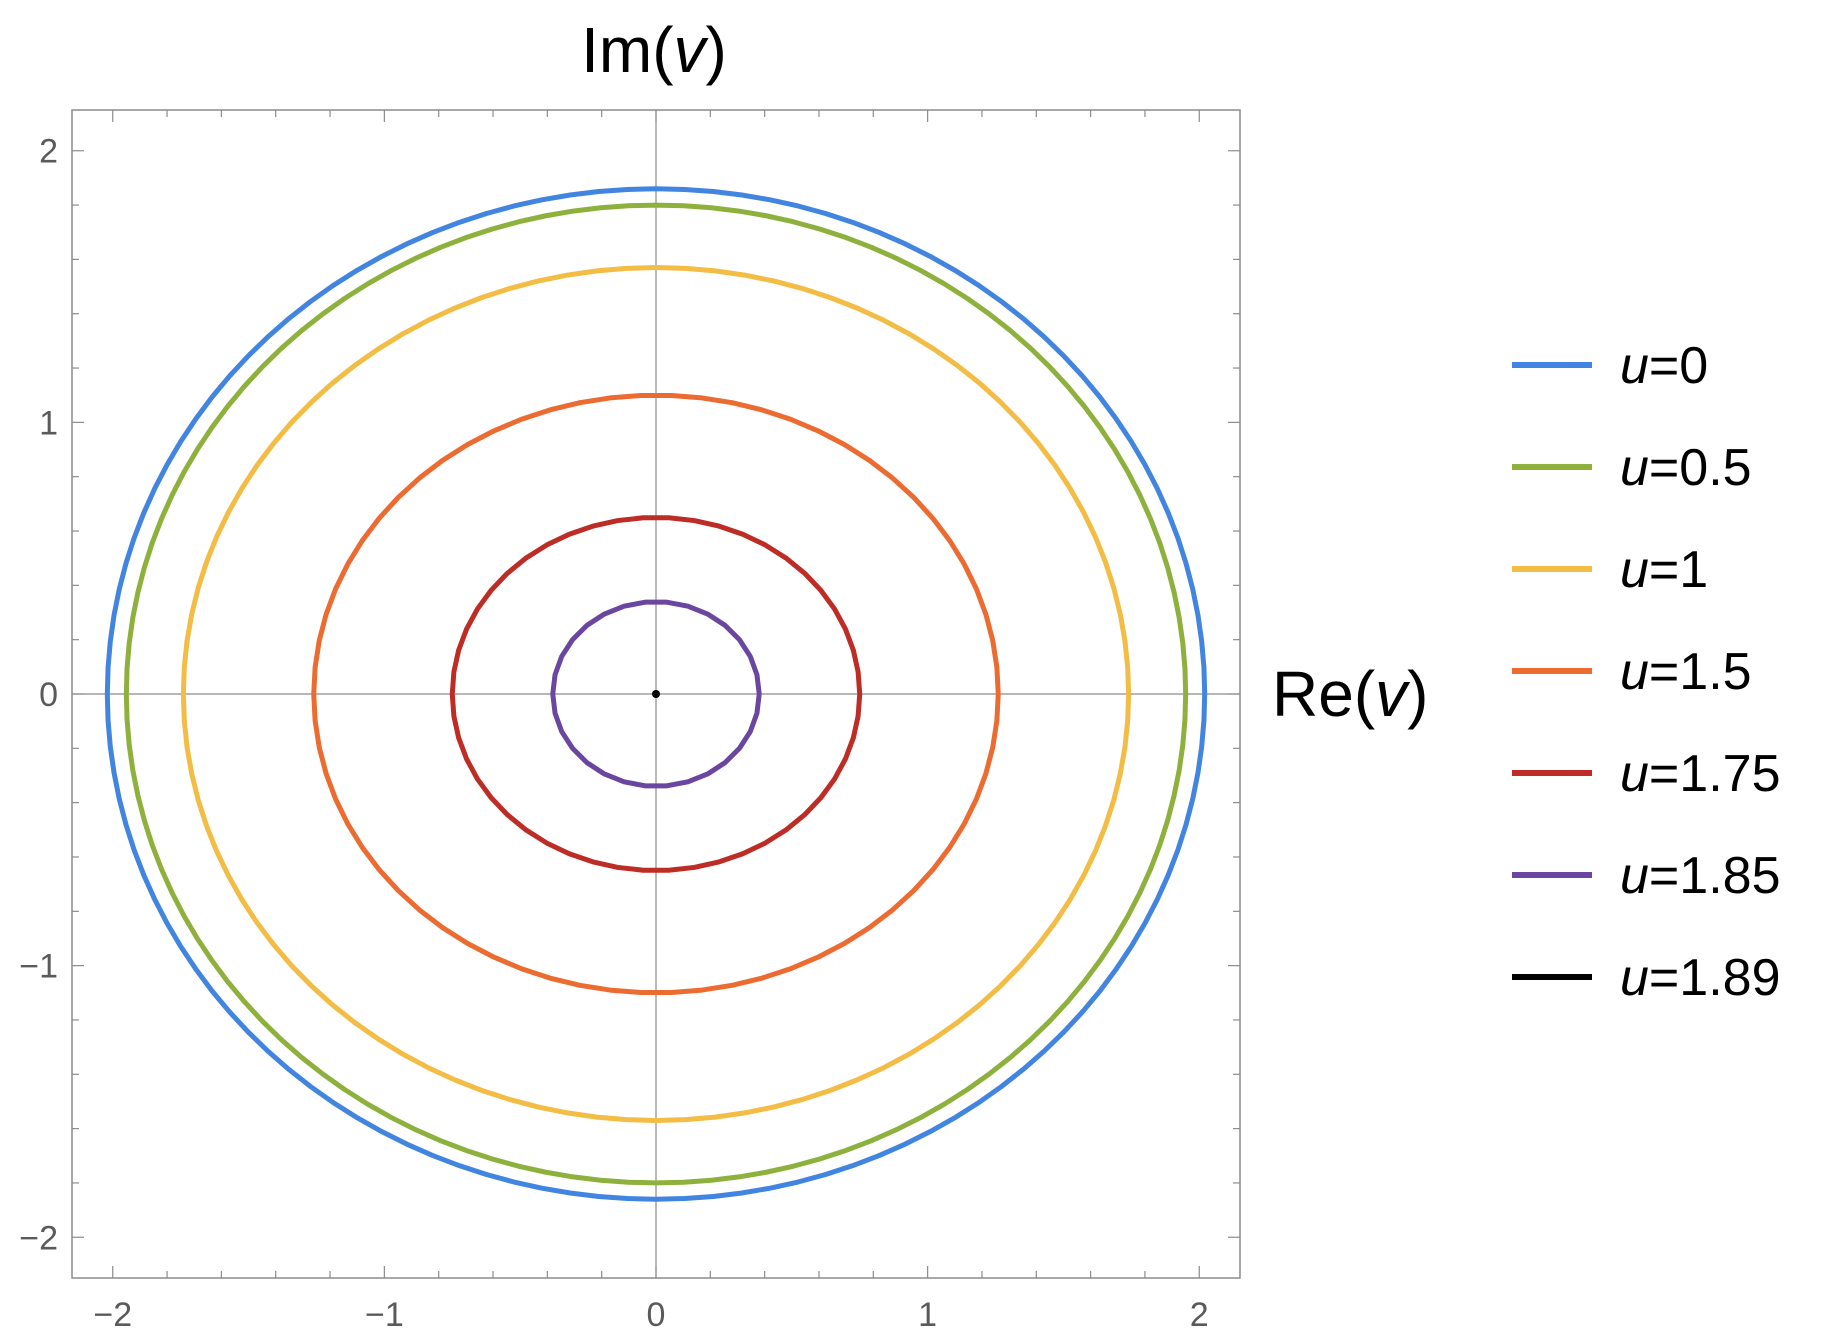 This screenshot has height=1342, width=1830. I want to click on x-tick-label: −2, so click(112, 1315).